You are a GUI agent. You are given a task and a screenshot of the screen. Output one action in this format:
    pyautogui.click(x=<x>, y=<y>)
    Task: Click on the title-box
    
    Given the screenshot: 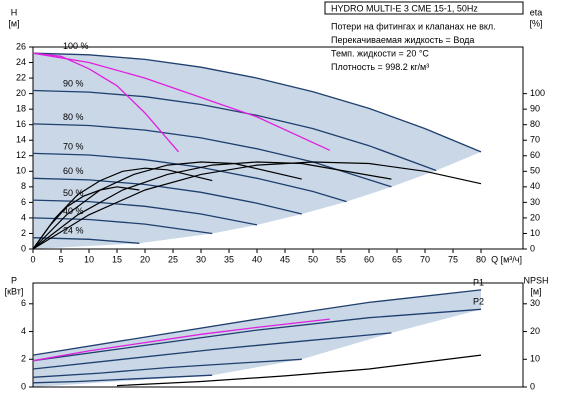 What is the action you would take?
    pyautogui.click(x=424, y=8)
    